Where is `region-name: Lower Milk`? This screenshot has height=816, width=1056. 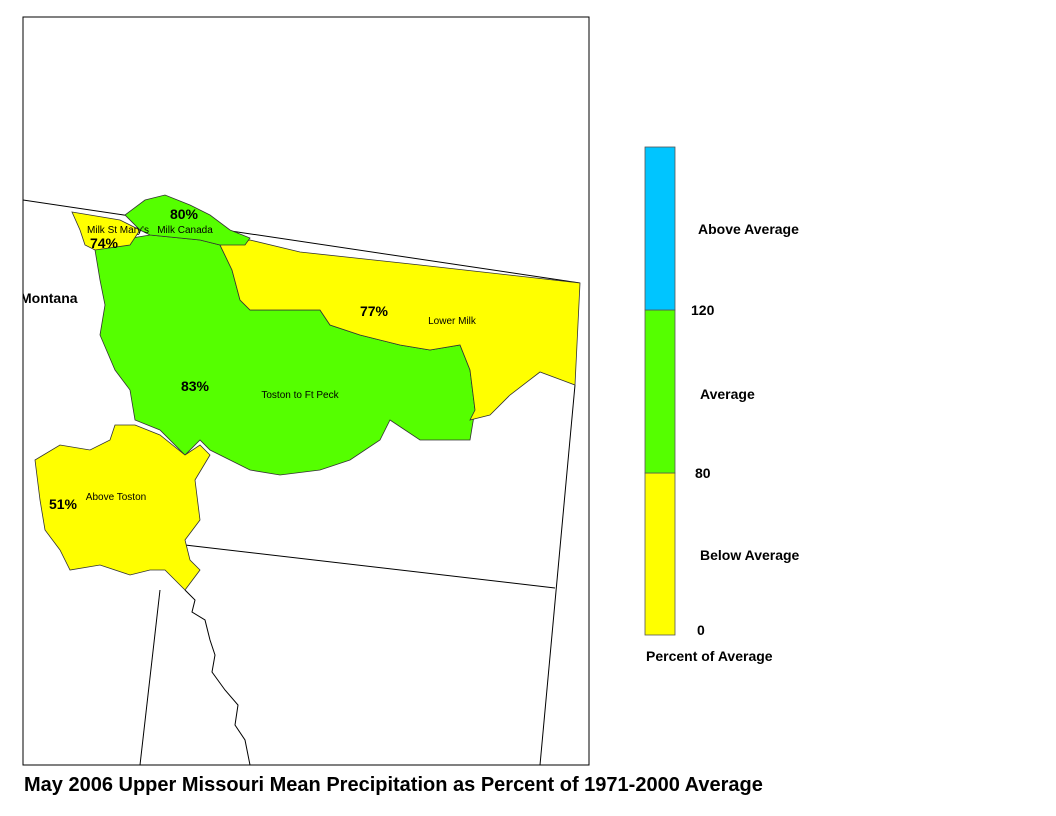
region-name: Lower Milk is located at coordinates (452, 321).